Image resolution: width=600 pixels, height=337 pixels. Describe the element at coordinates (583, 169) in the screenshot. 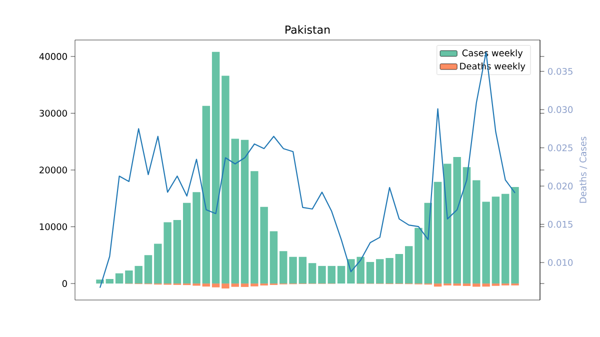

I see `y2-axis-title: Deaths / Cases` at that location.